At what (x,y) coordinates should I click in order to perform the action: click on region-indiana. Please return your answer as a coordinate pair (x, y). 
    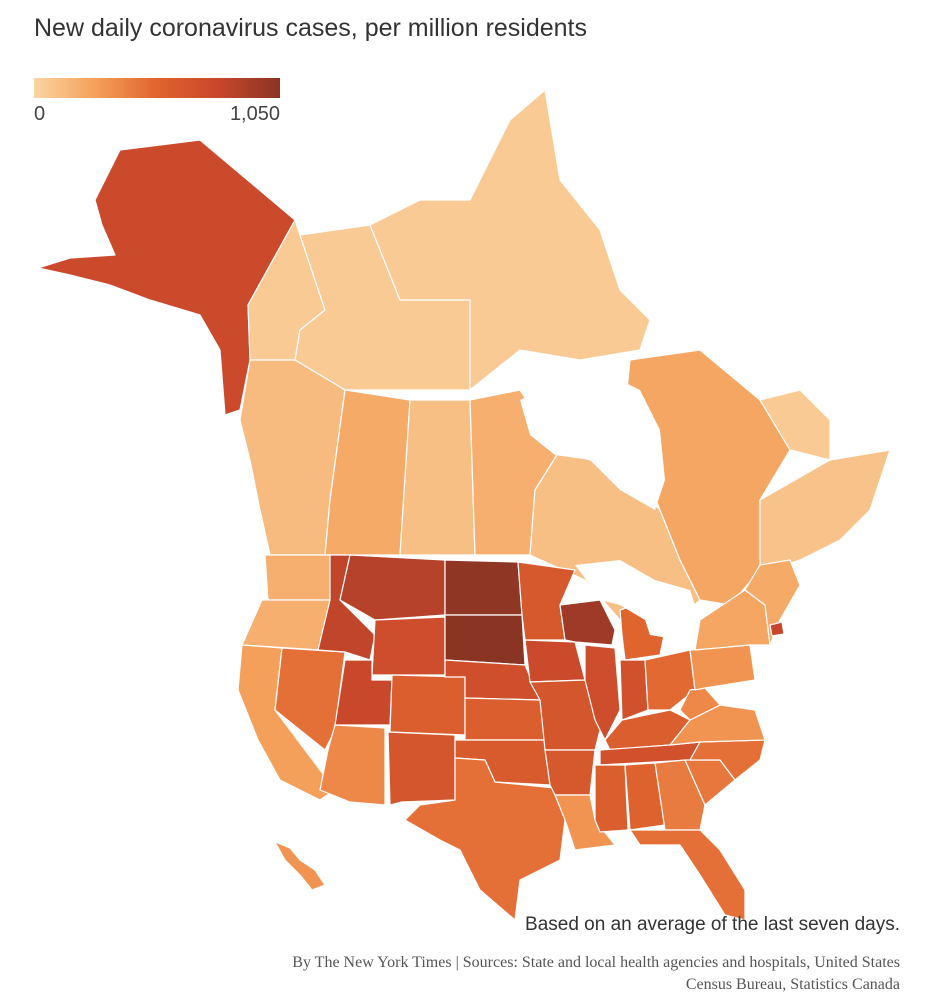
    Looking at the image, I should click on (634, 690).